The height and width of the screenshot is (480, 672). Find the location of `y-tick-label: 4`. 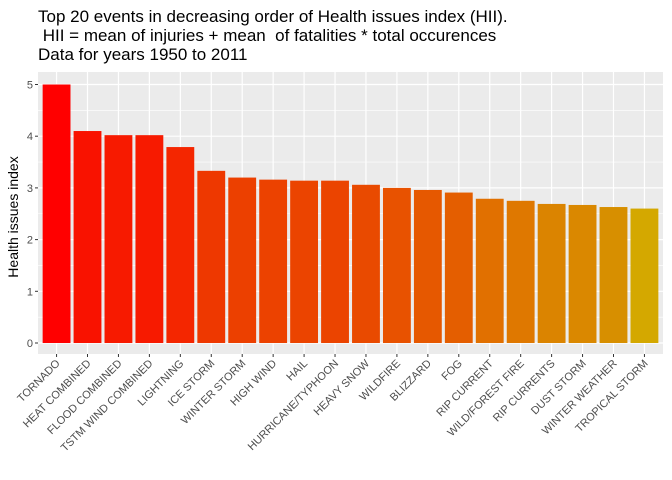

y-tick-label: 4 is located at coordinates (30, 137).